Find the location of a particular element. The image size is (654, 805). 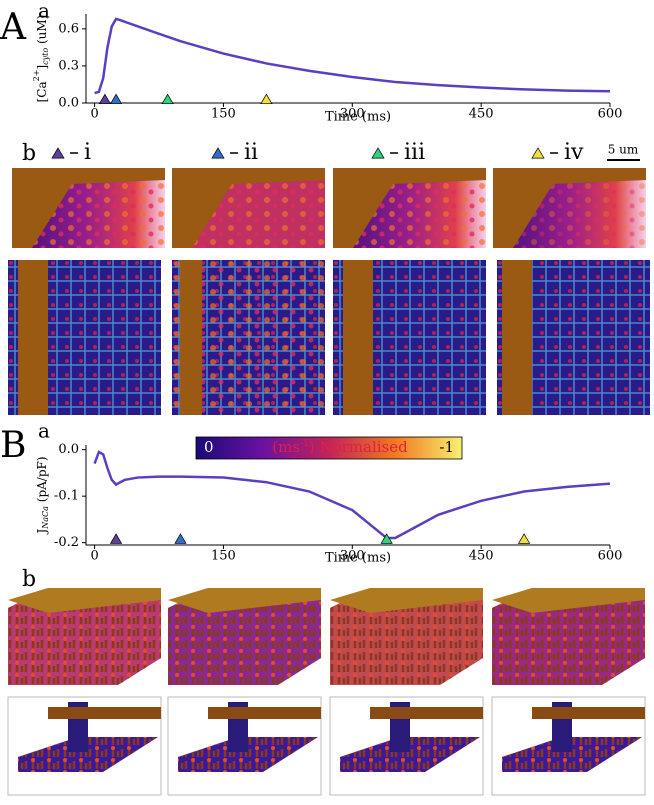

panel-label: A is located at coordinates (13, 27).